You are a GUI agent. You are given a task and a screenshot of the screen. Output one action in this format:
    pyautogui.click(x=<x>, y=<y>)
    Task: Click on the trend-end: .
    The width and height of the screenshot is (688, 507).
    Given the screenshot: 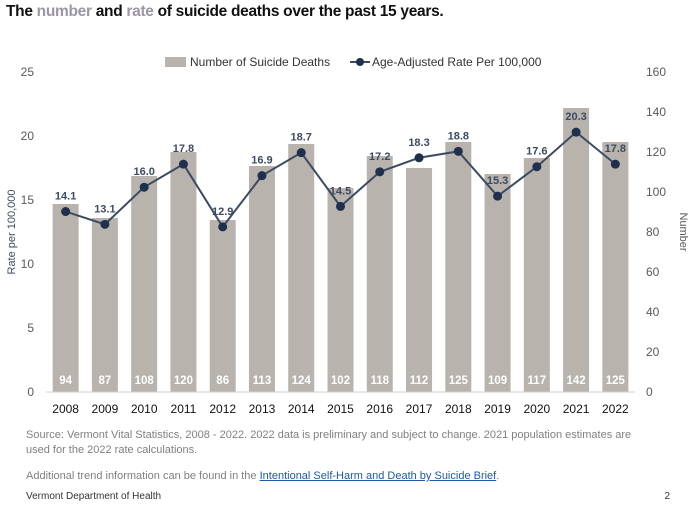 What is the action you would take?
    pyautogui.click(x=498, y=476)
    